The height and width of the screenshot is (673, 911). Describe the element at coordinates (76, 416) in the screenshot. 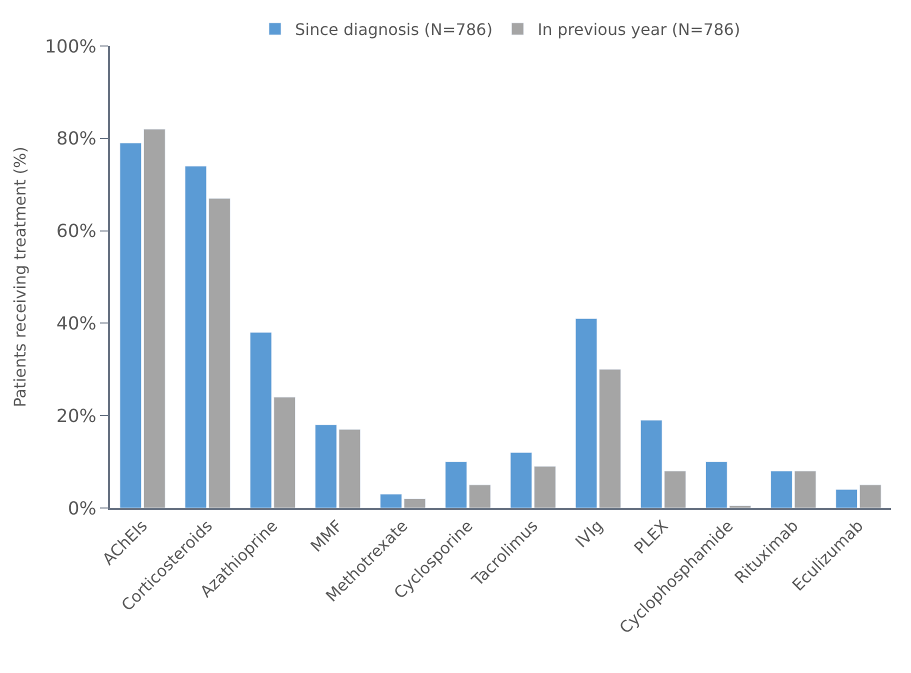

I see `y-tick-label: 20%` at that location.